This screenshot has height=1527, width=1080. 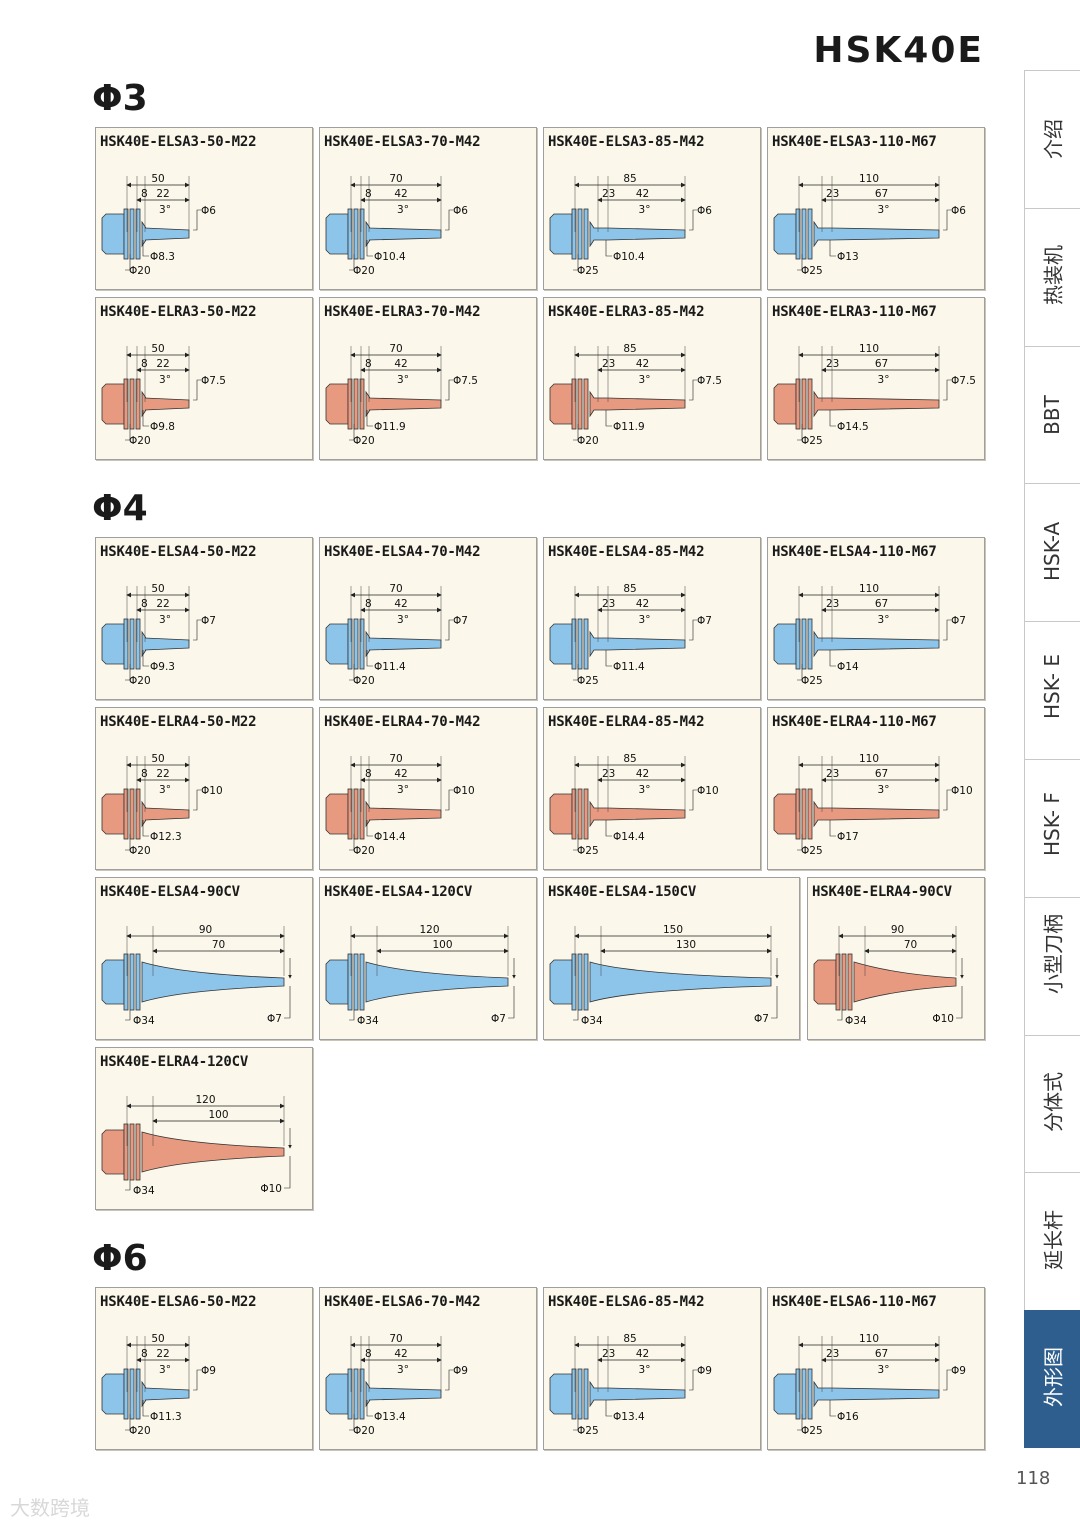 What do you see at coordinates (1052, 552) in the screenshot?
I see `side-tab-3: HSK-A` at bounding box center [1052, 552].